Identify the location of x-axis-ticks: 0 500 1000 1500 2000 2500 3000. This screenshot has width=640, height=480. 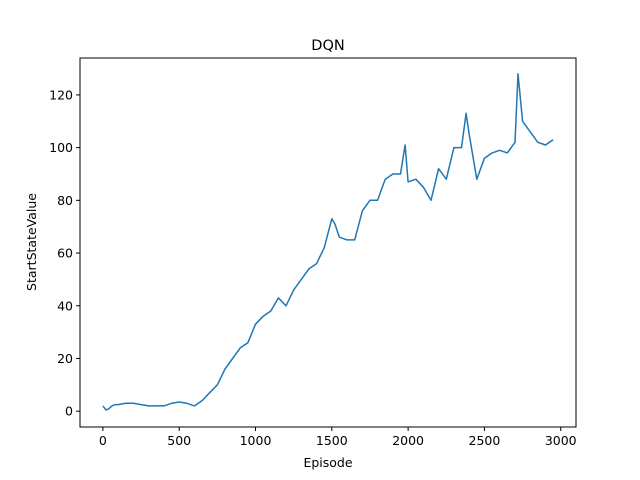
(338, 437).